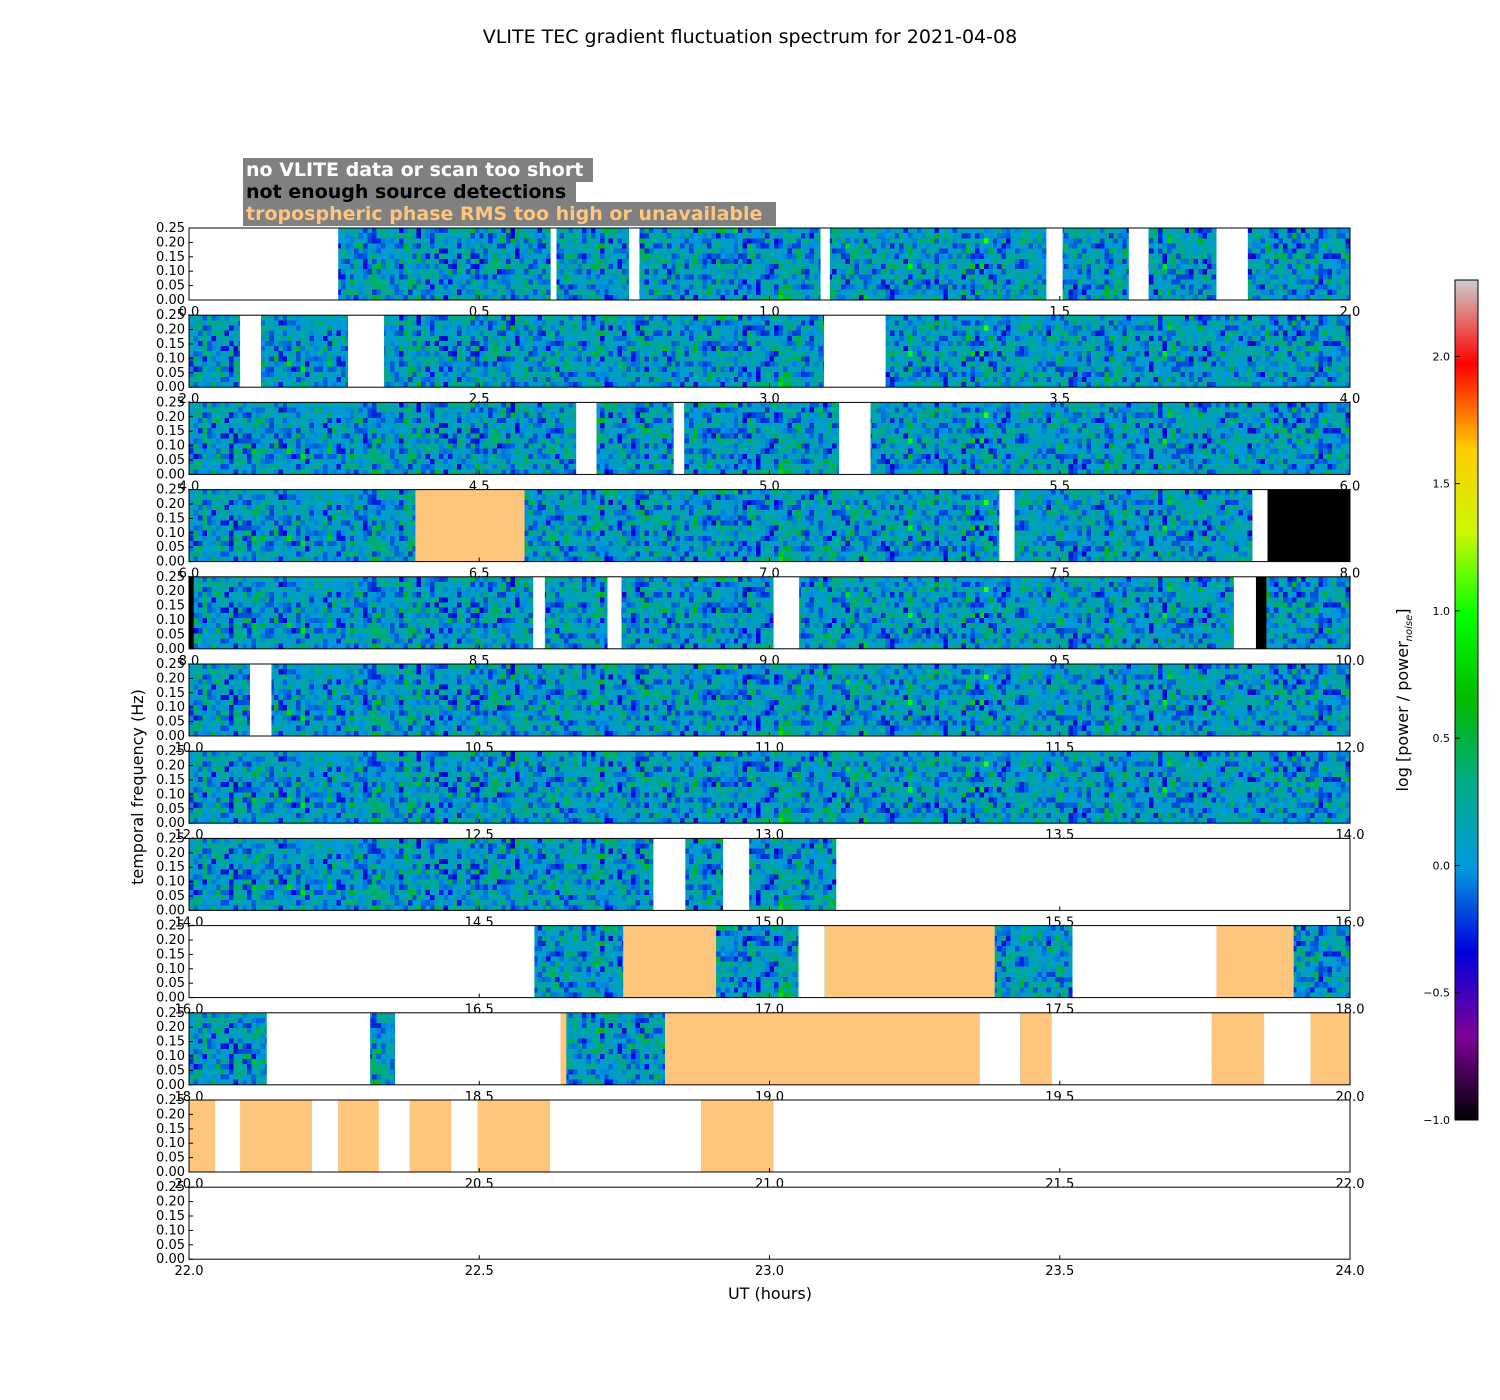 The image size is (1500, 1400). I want to click on x-tick-label: 23.0, so click(769, 1271).